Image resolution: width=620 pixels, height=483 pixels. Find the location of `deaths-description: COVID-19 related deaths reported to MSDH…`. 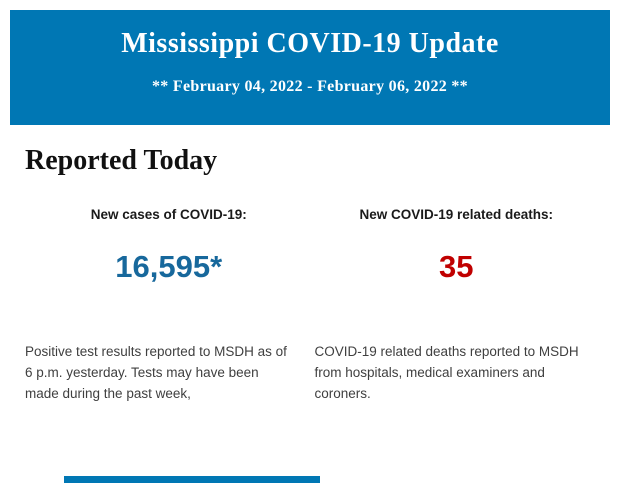

deaths-description: COVID-19 related deaths reported to MSDH… is located at coordinates (457, 372).